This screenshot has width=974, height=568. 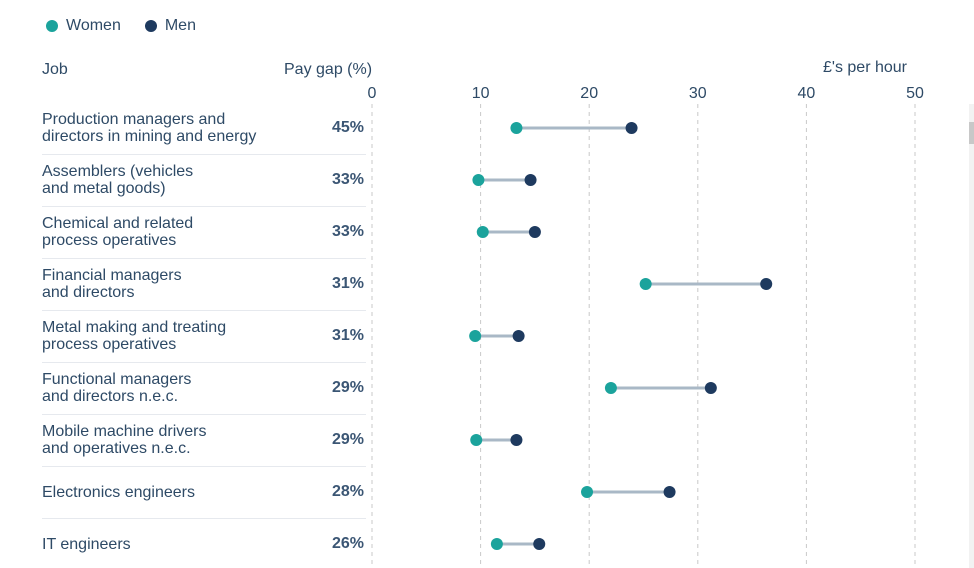 What do you see at coordinates (372, 93) in the screenshot?
I see `x-tick-label: 0` at bounding box center [372, 93].